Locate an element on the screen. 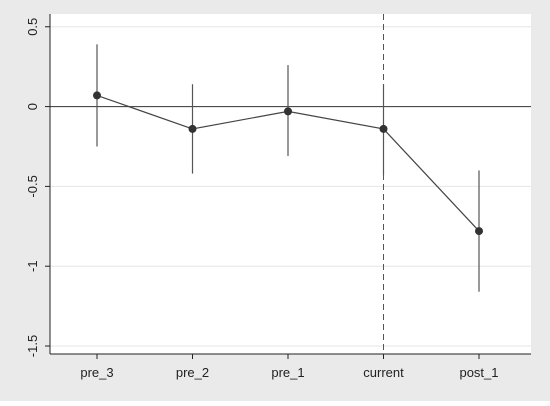 This screenshot has height=406, width=550. x-tick-label: pre_1 is located at coordinates (287, 372).